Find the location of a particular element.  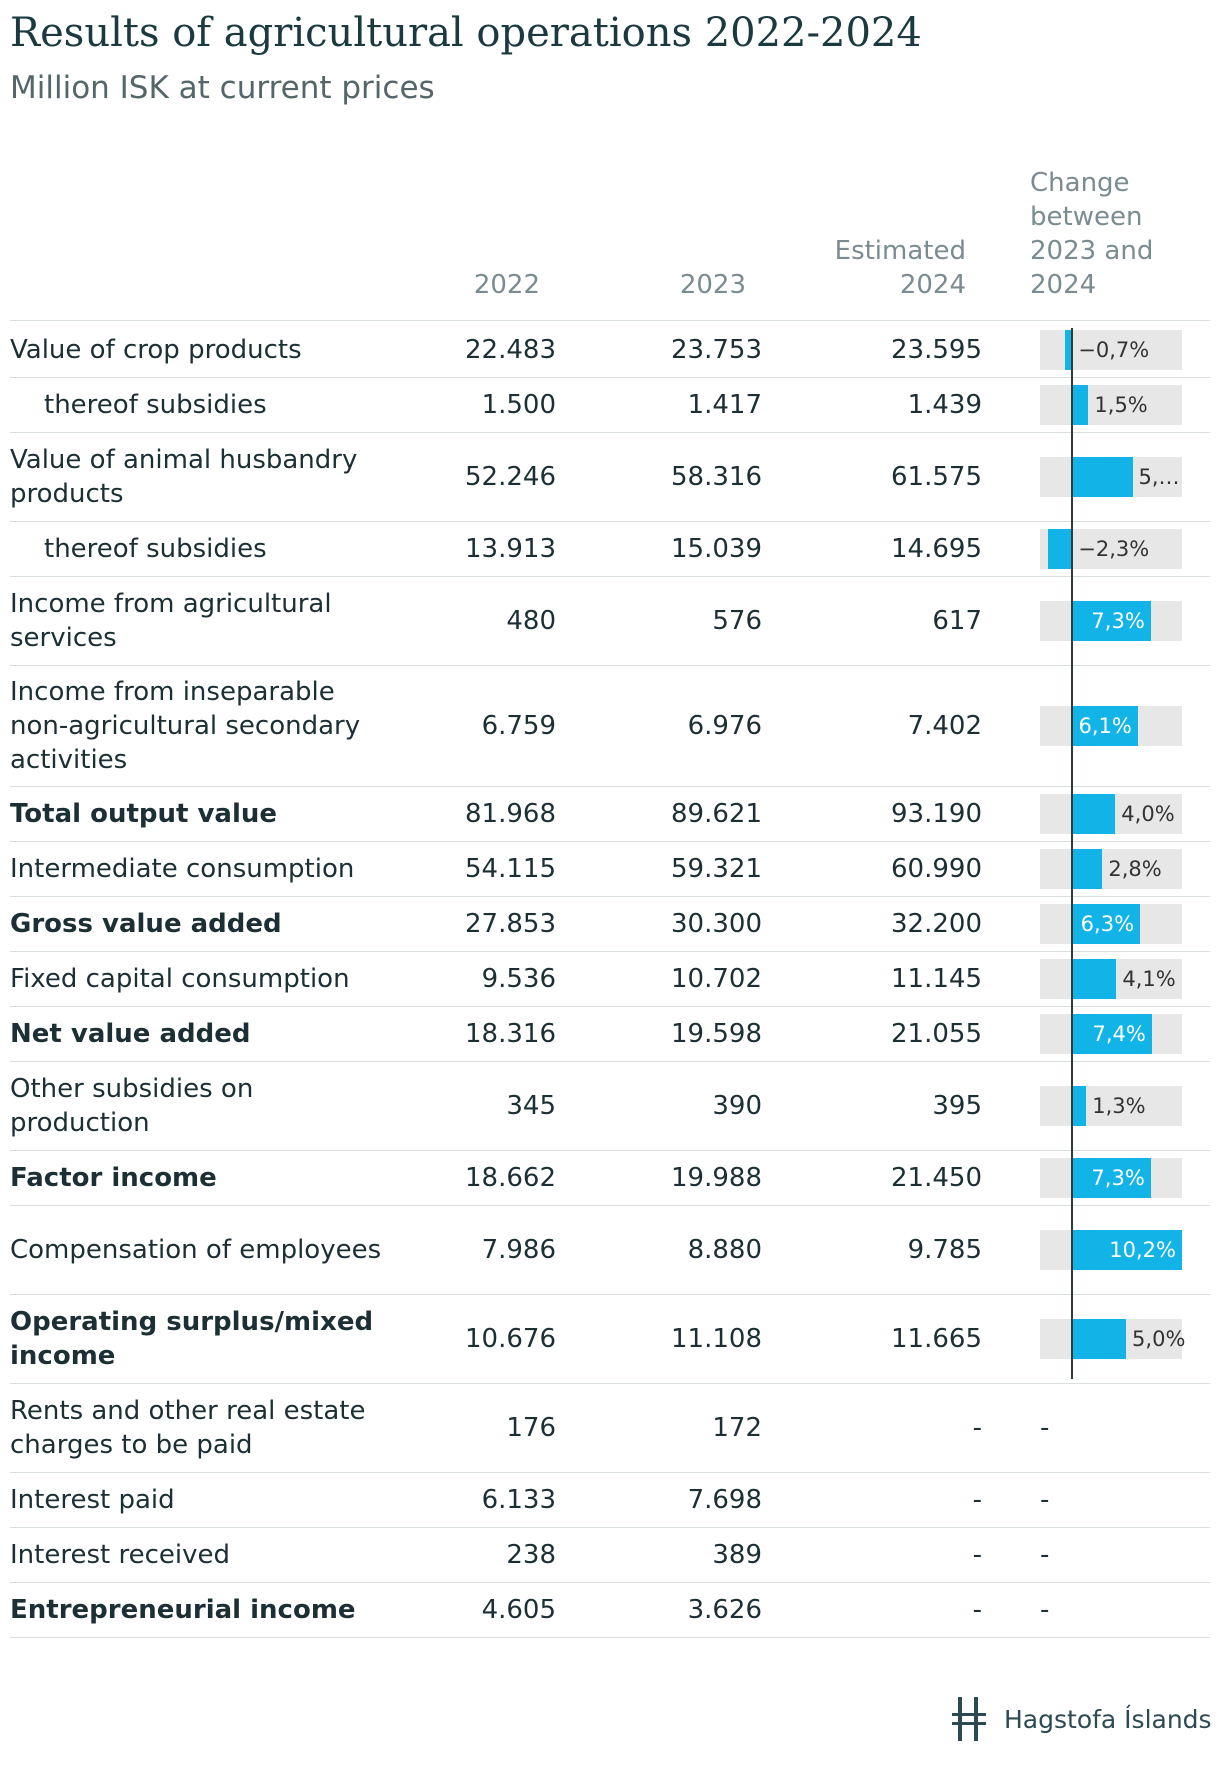

cell-v2024: 9.785 is located at coordinates (944, 1250).